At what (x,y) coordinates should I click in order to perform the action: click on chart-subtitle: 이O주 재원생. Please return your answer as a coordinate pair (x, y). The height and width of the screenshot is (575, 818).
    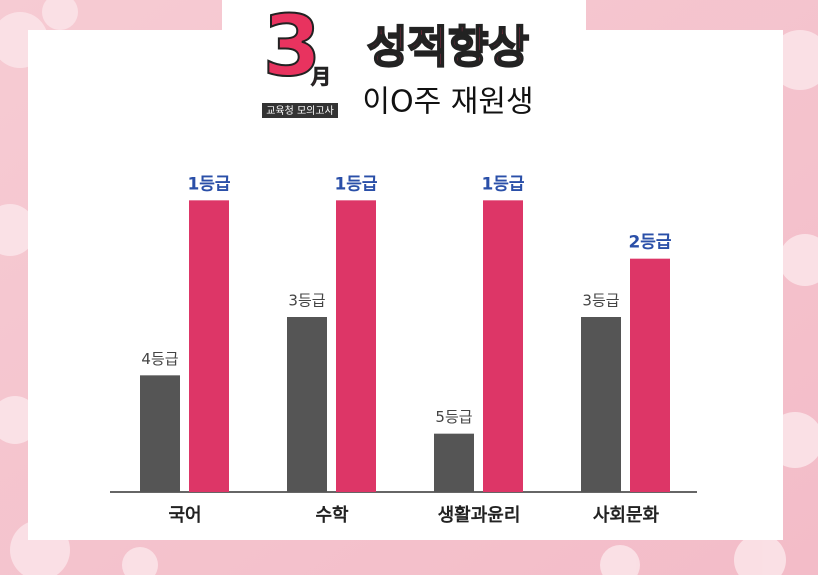
    Looking at the image, I should click on (447, 102).